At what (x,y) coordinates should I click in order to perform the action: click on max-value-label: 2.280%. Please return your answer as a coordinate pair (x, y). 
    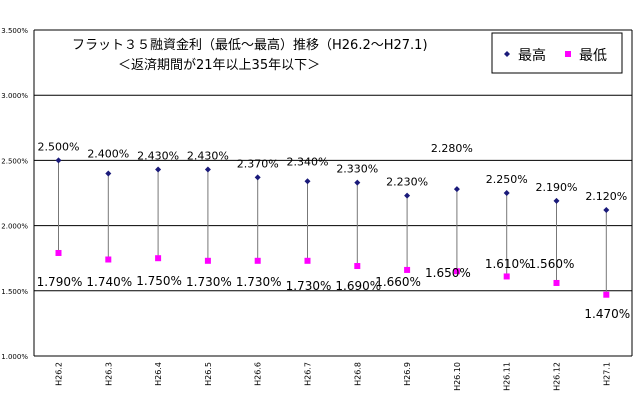
    Looking at the image, I should click on (452, 148).